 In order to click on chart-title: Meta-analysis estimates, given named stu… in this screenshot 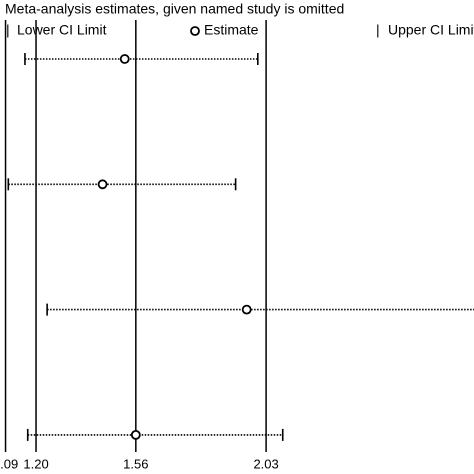, I will do `click(174, 9)`.